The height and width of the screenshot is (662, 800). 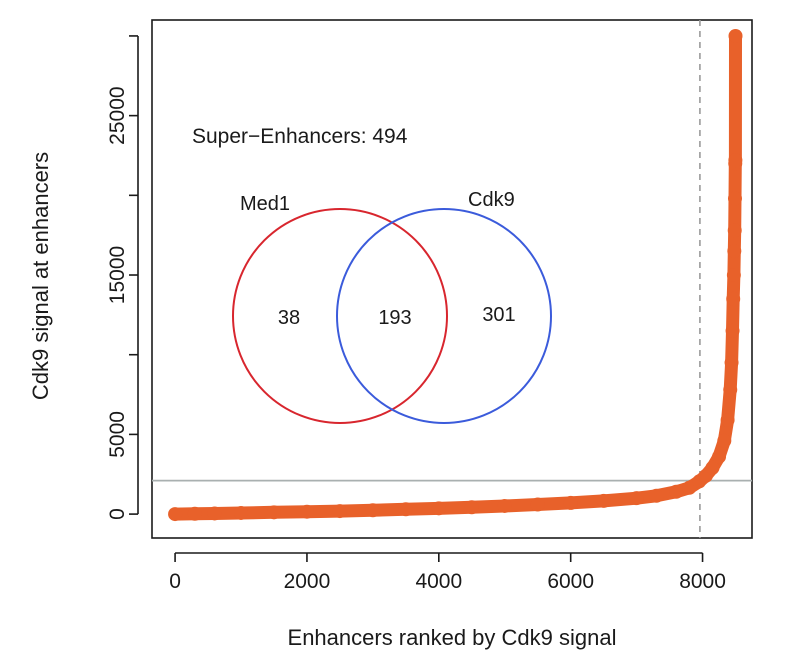 I want to click on venn-diagram: Med1 Cdk9 38 193 301, so click(x=392, y=306).